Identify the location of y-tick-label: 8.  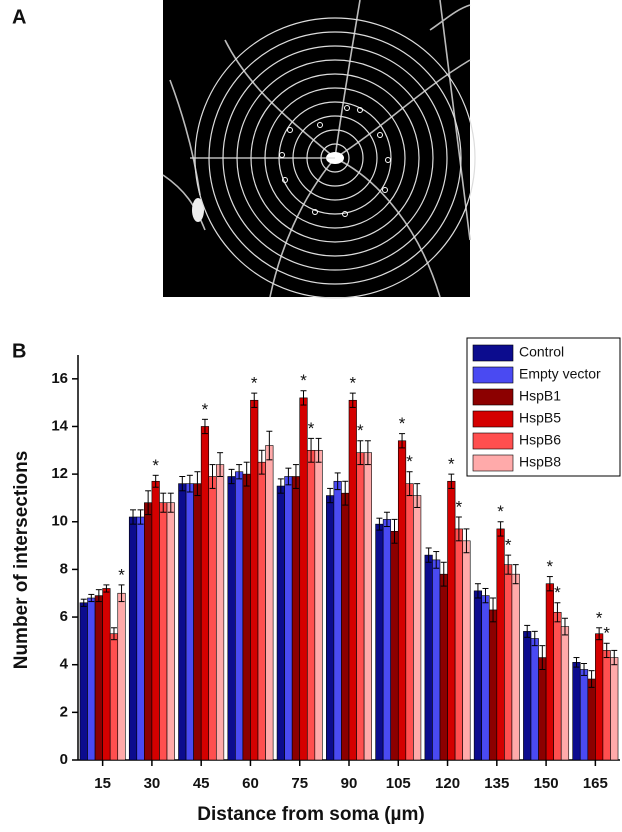
(64, 568).